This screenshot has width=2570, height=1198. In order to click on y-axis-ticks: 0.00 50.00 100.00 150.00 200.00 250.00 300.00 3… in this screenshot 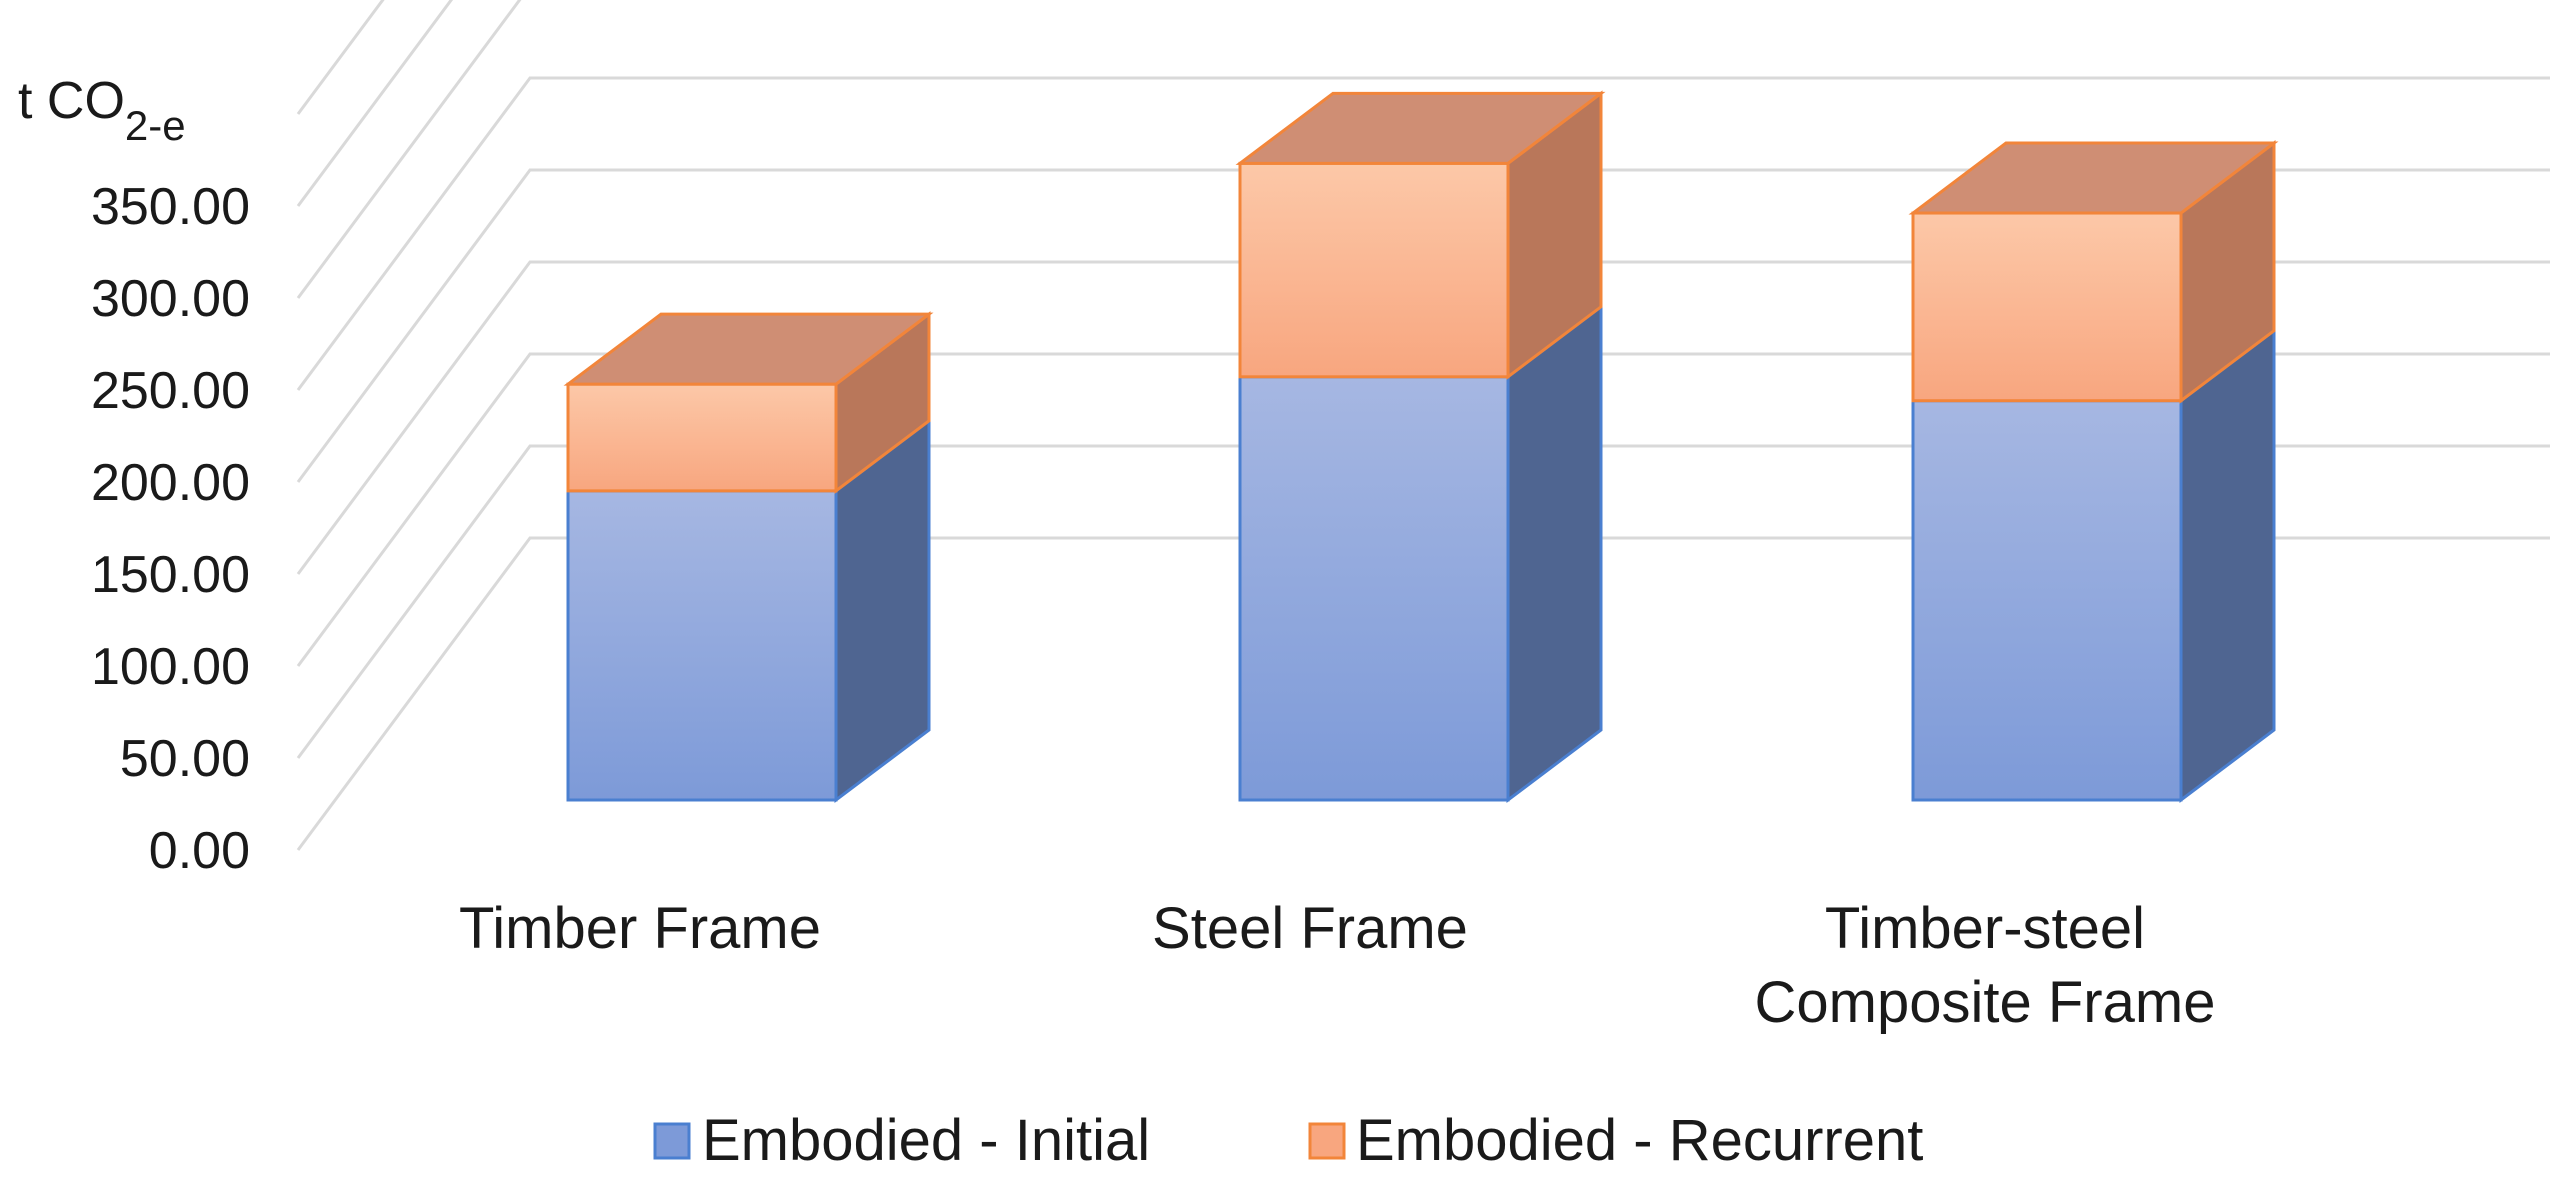, I will do `click(170, 529)`.